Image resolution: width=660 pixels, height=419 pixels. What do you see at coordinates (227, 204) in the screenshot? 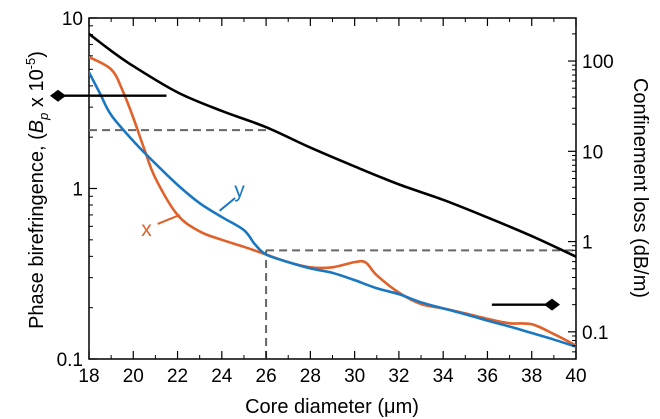
I see `series-label-leader-y` at bounding box center [227, 204].